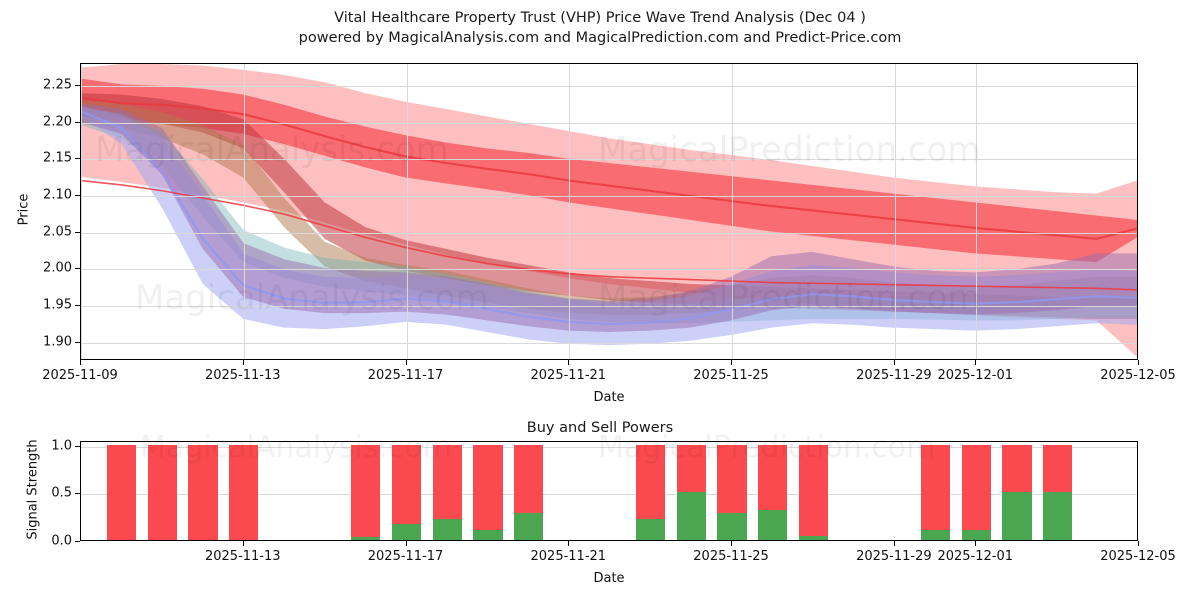 This screenshot has height=600, width=1200. I want to click on buy-sell-powers-plot-area, so click(609, 491).